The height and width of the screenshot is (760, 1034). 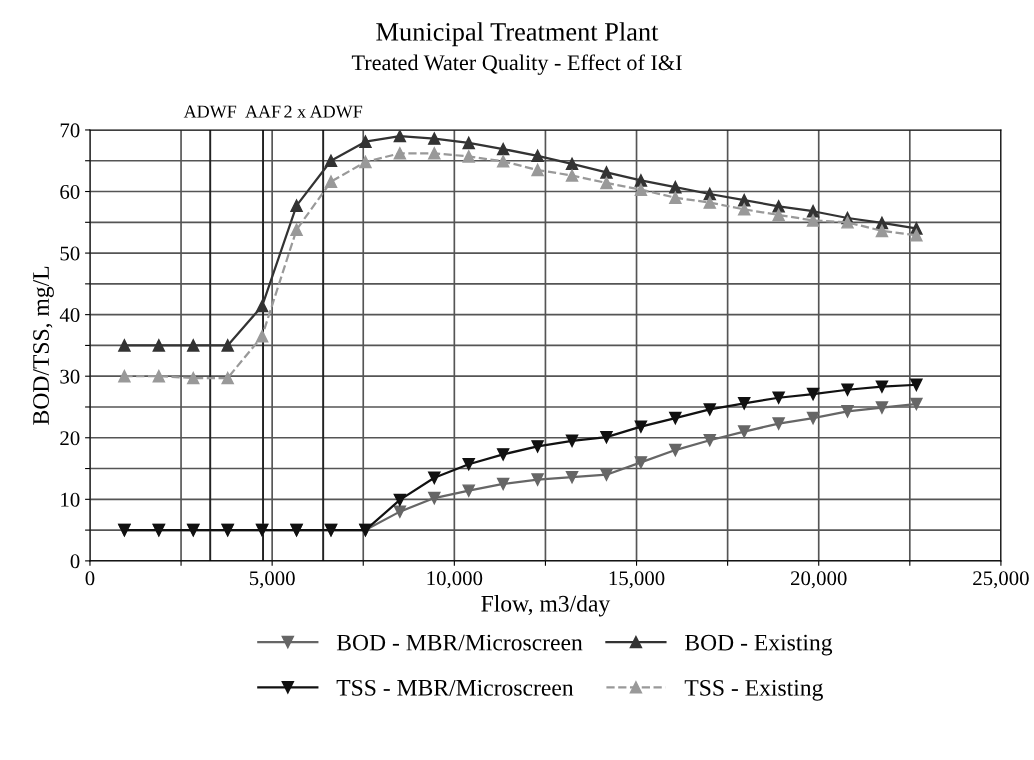 I want to click on y-tick-label: 40, so click(x=69, y=315).